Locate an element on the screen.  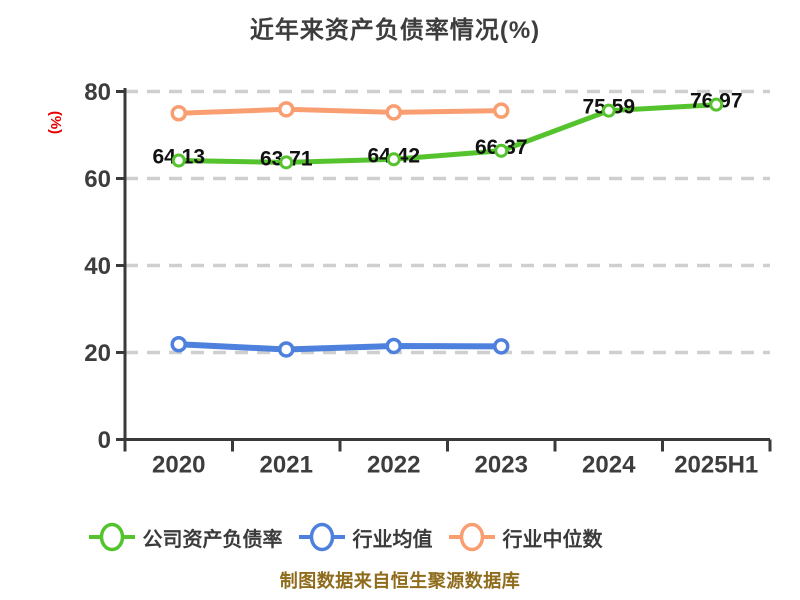
industry-average-point-2022 is located at coordinates (393, 346).